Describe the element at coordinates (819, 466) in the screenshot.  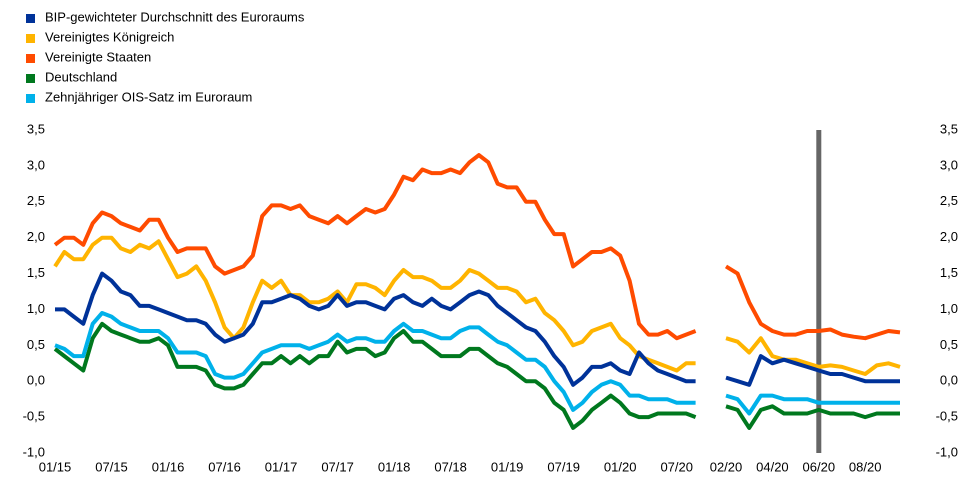
I see `x-tick-label: 06/20` at that location.